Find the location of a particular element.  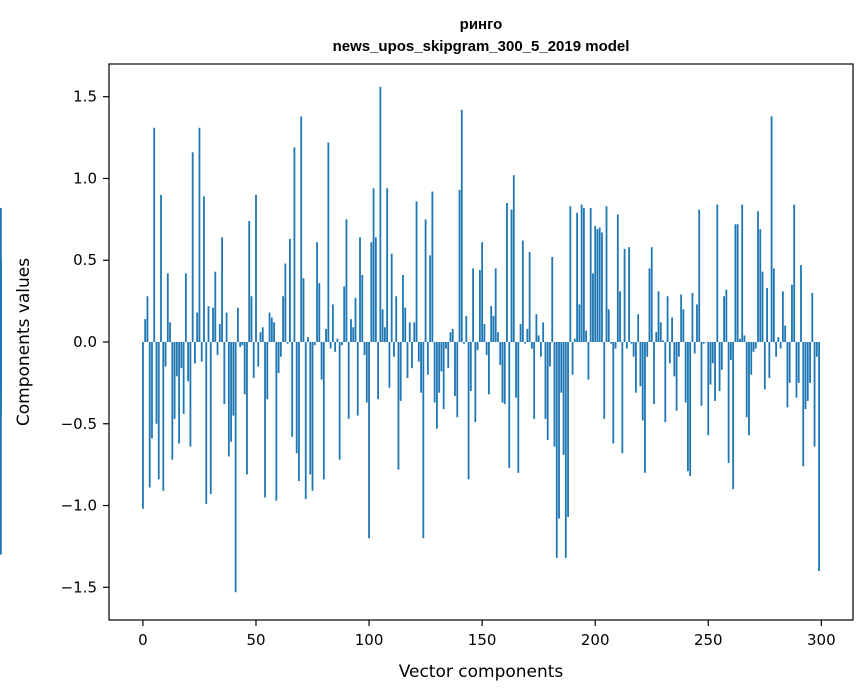

y-tick-label: 0.5 is located at coordinates (85, 260).